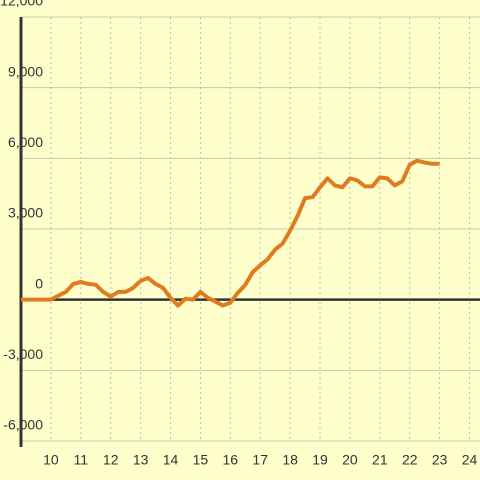 This screenshot has height=480, width=480. What do you see at coordinates (320, 460) in the screenshot?
I see `x-tick-label: 19` at bounding box center [320, 460].